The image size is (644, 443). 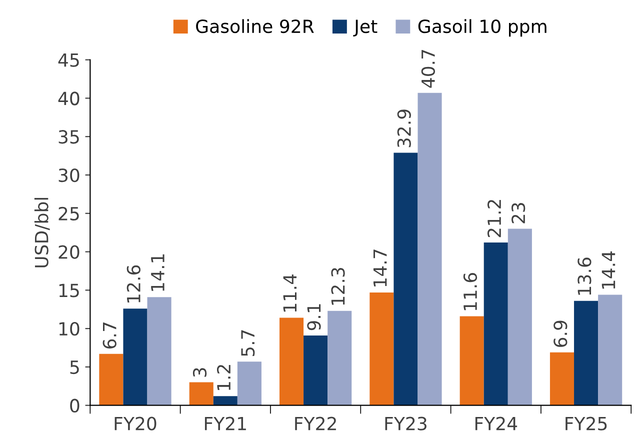 I want to click on y-tick-label: 35, so click(x=68, y=137).